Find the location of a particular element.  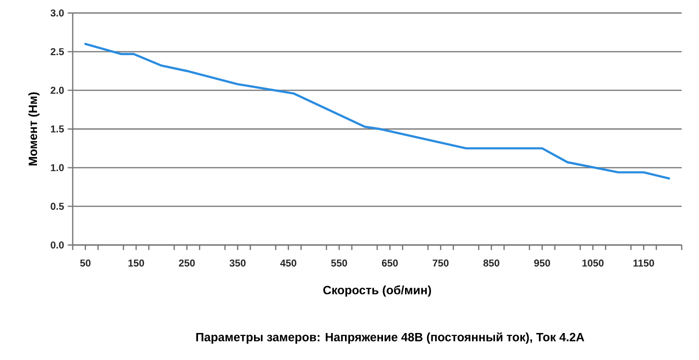

x-tick-label: 250 is located at coordinates (186, 263).